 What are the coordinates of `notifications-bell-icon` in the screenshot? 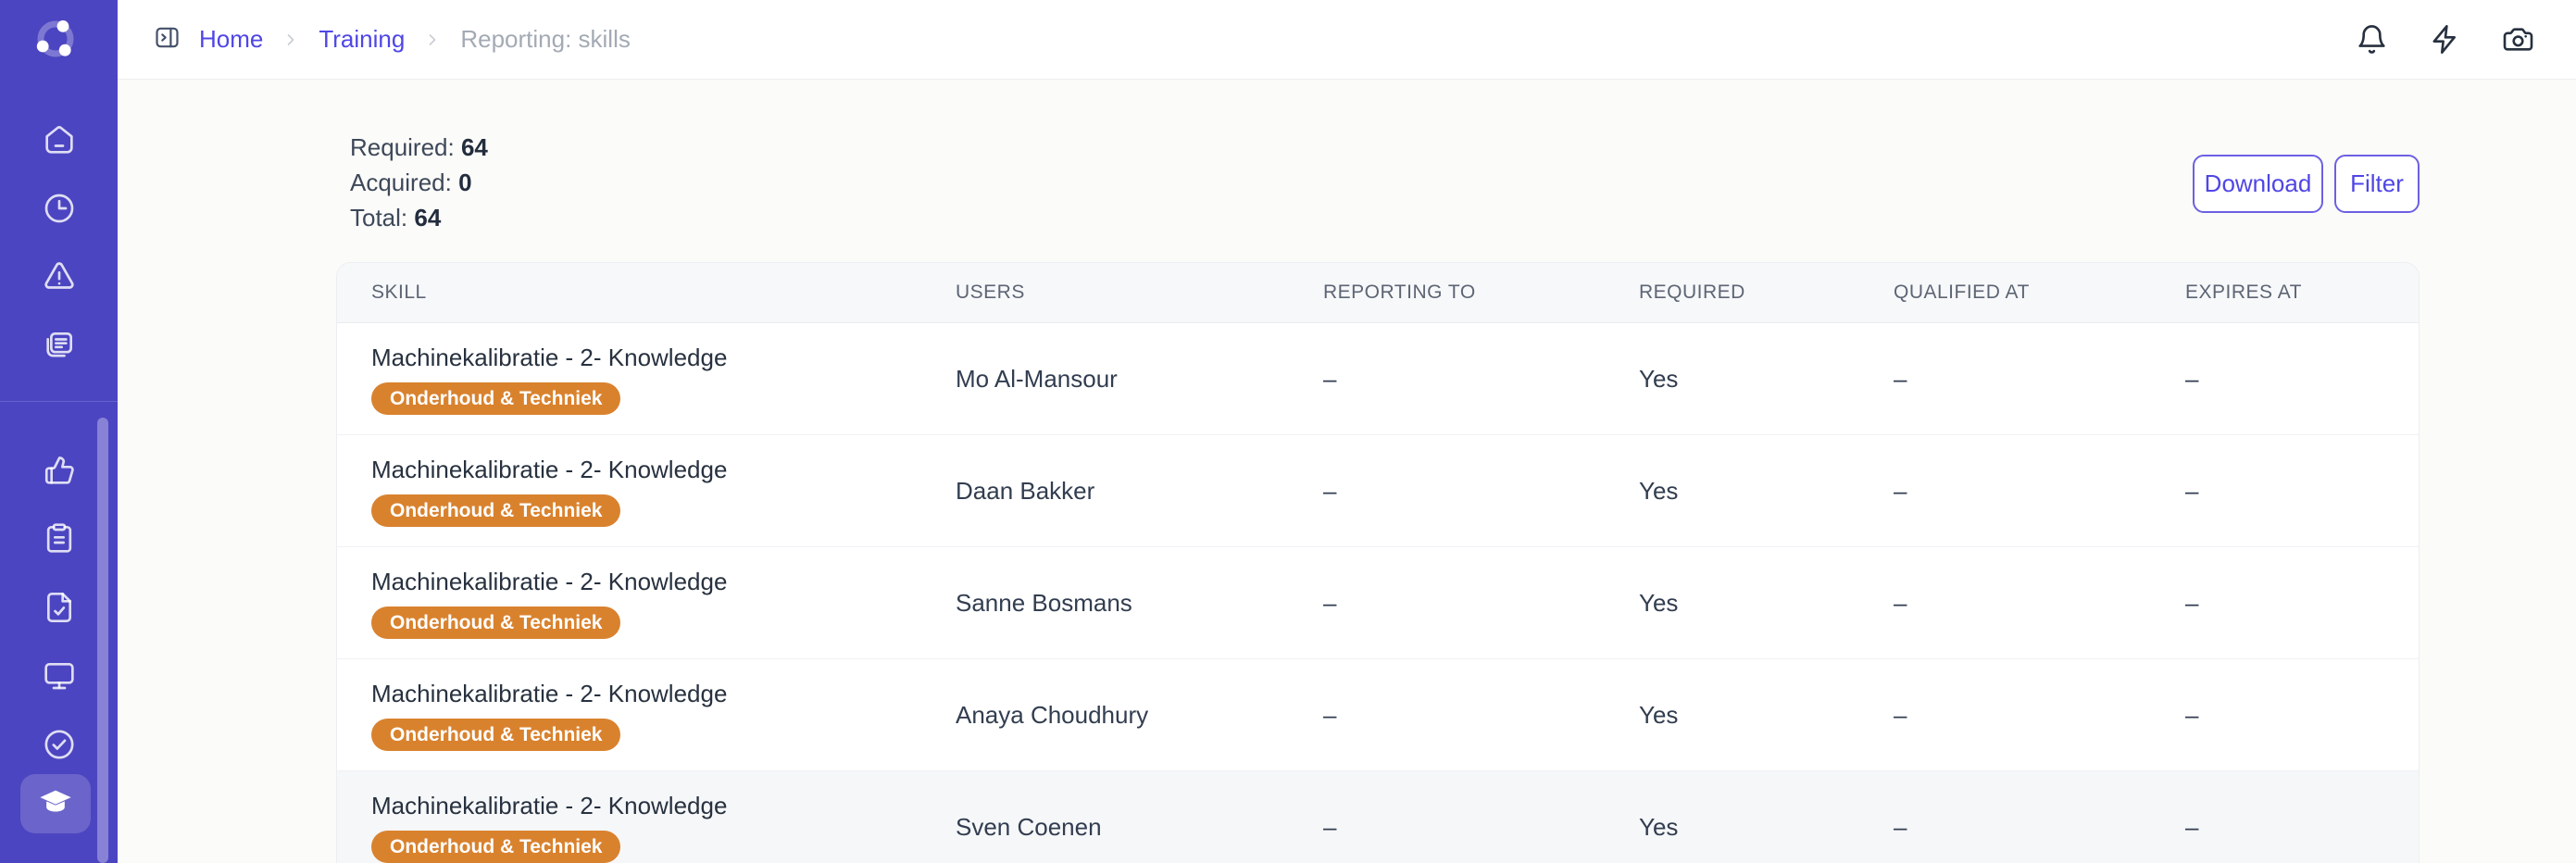 It's located at (2372, 39).